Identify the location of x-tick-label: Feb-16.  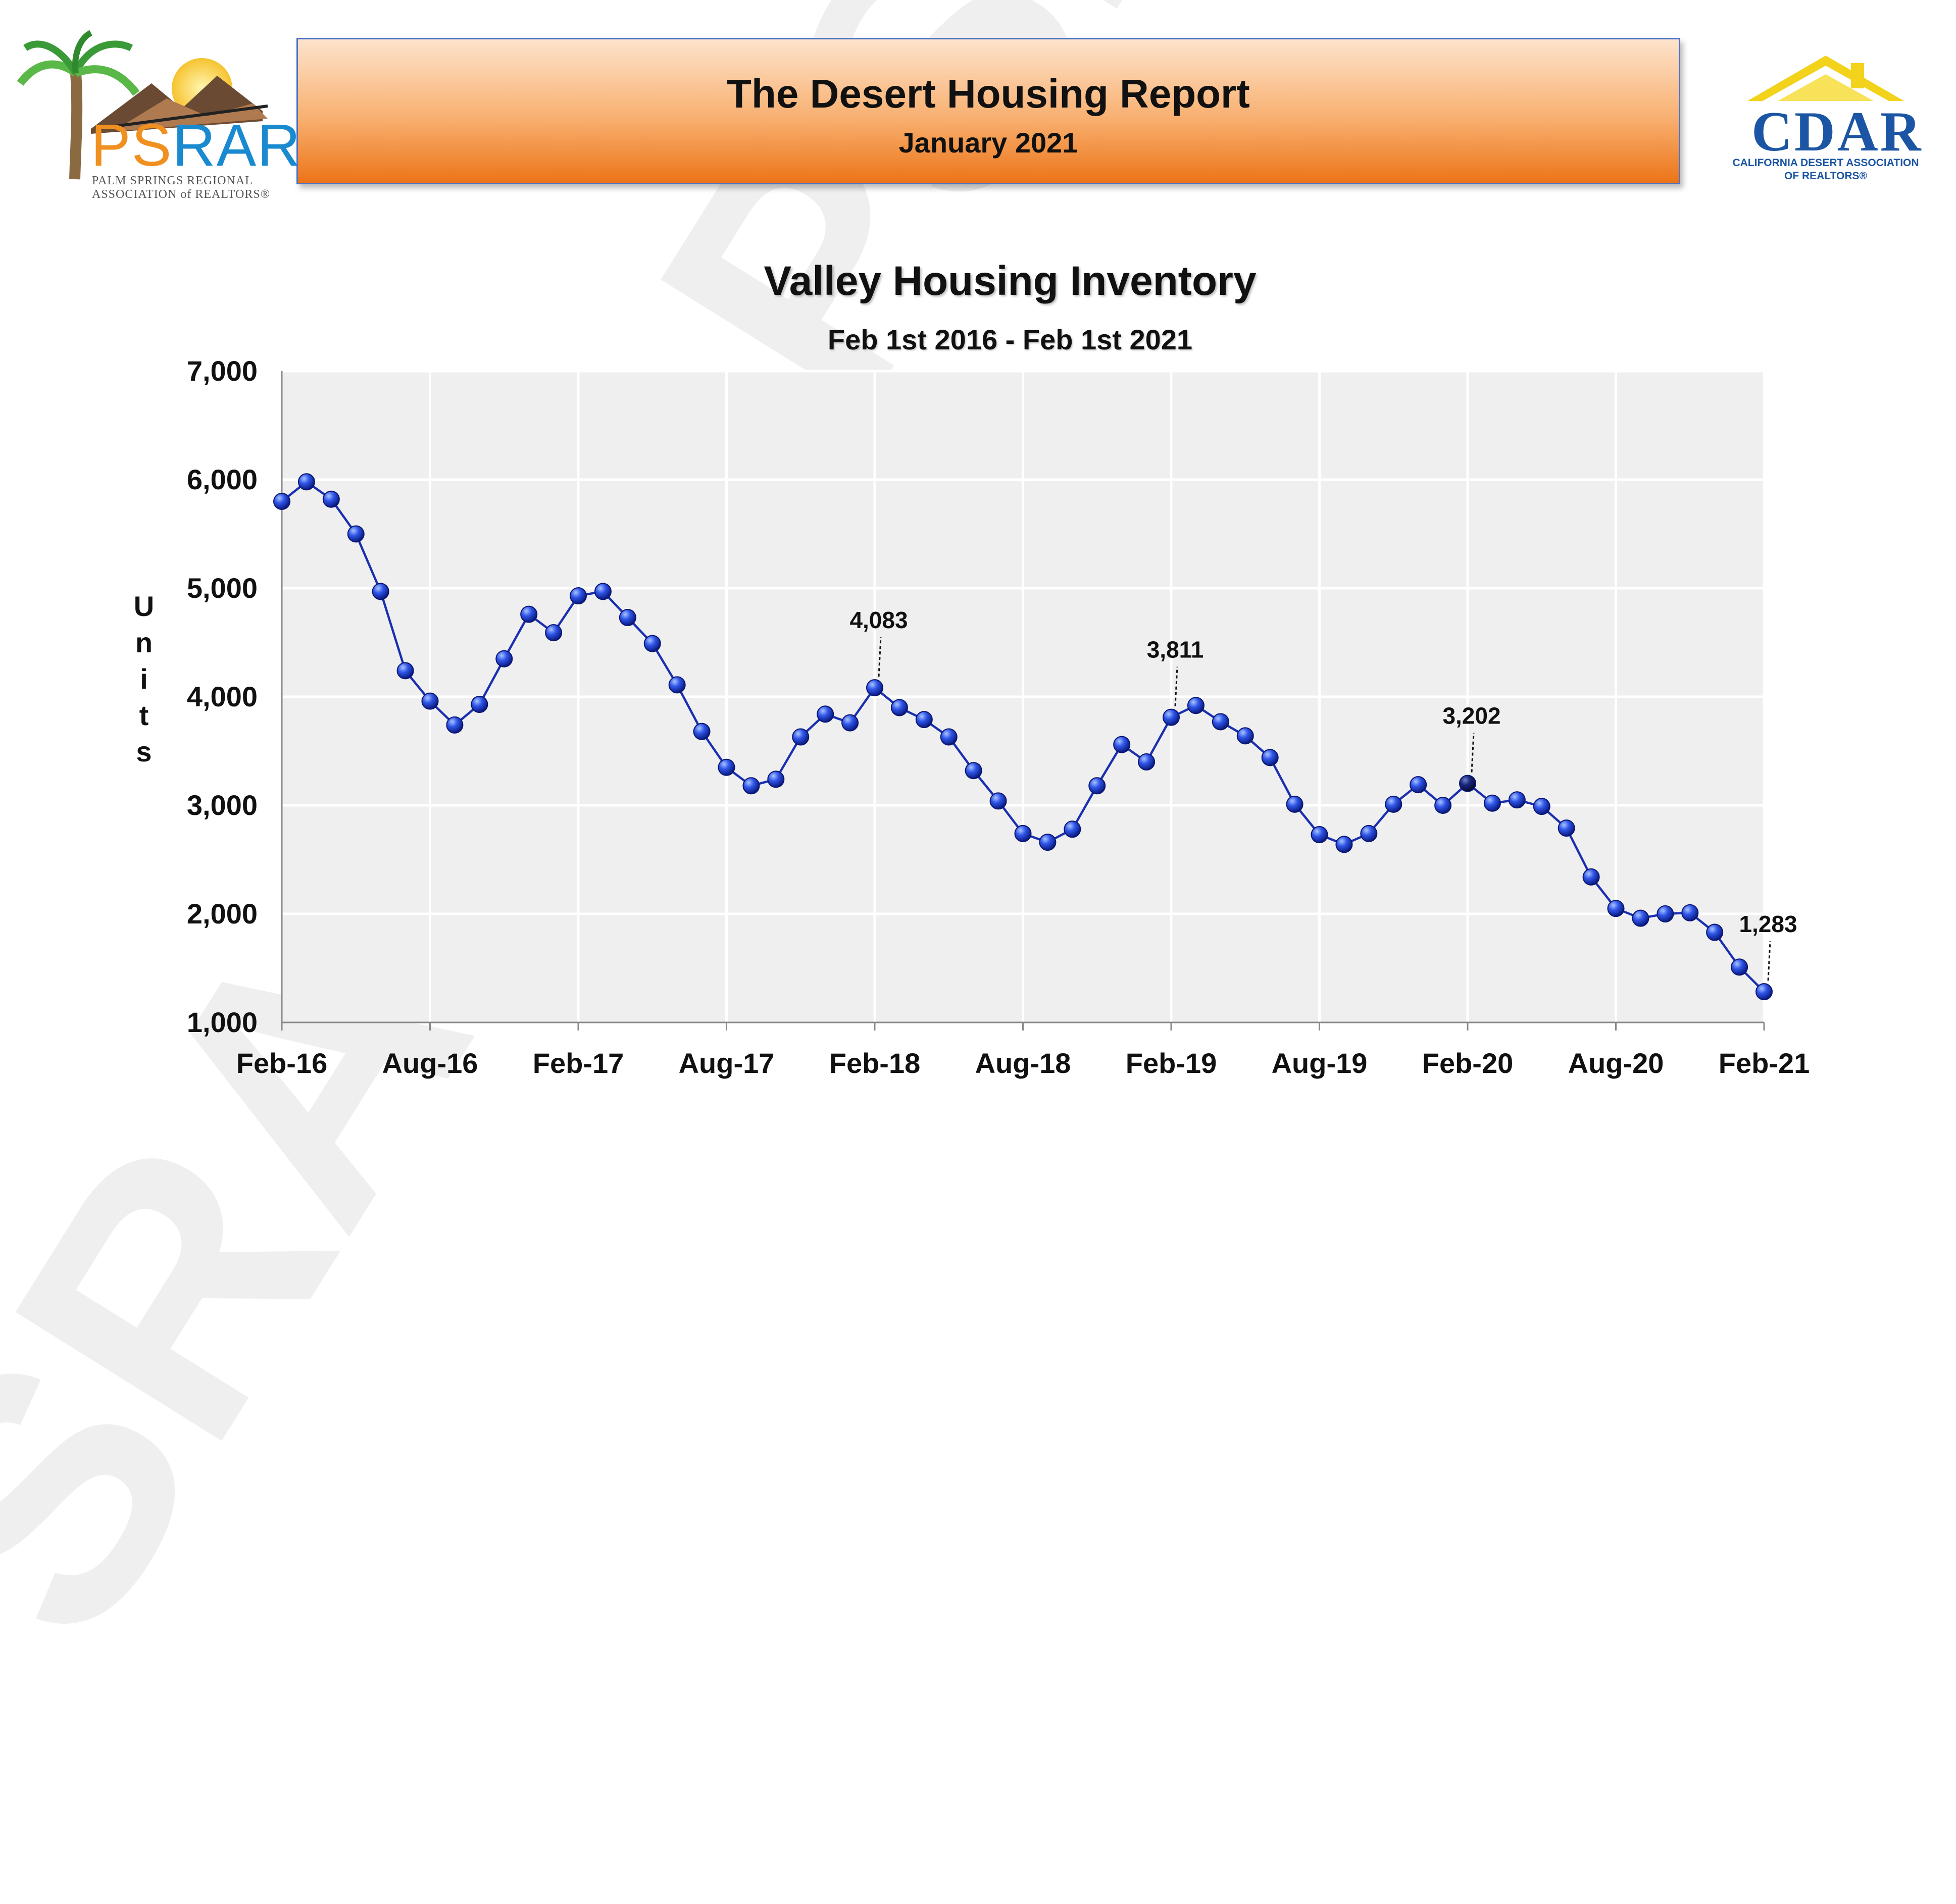
(282, 1063).